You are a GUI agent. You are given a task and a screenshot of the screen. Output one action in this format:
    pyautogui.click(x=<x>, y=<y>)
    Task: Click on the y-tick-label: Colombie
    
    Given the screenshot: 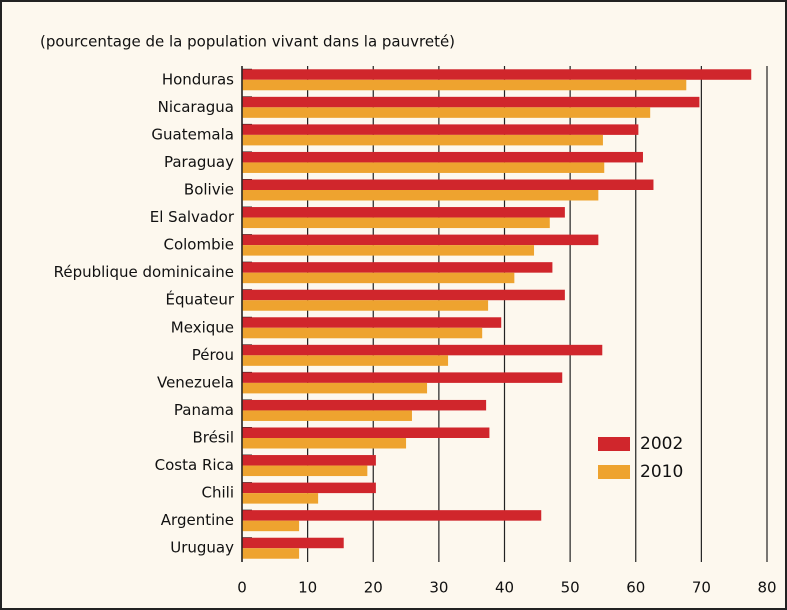 What is the action you would take?
    pyautogui.click(x=198, y=245)
    